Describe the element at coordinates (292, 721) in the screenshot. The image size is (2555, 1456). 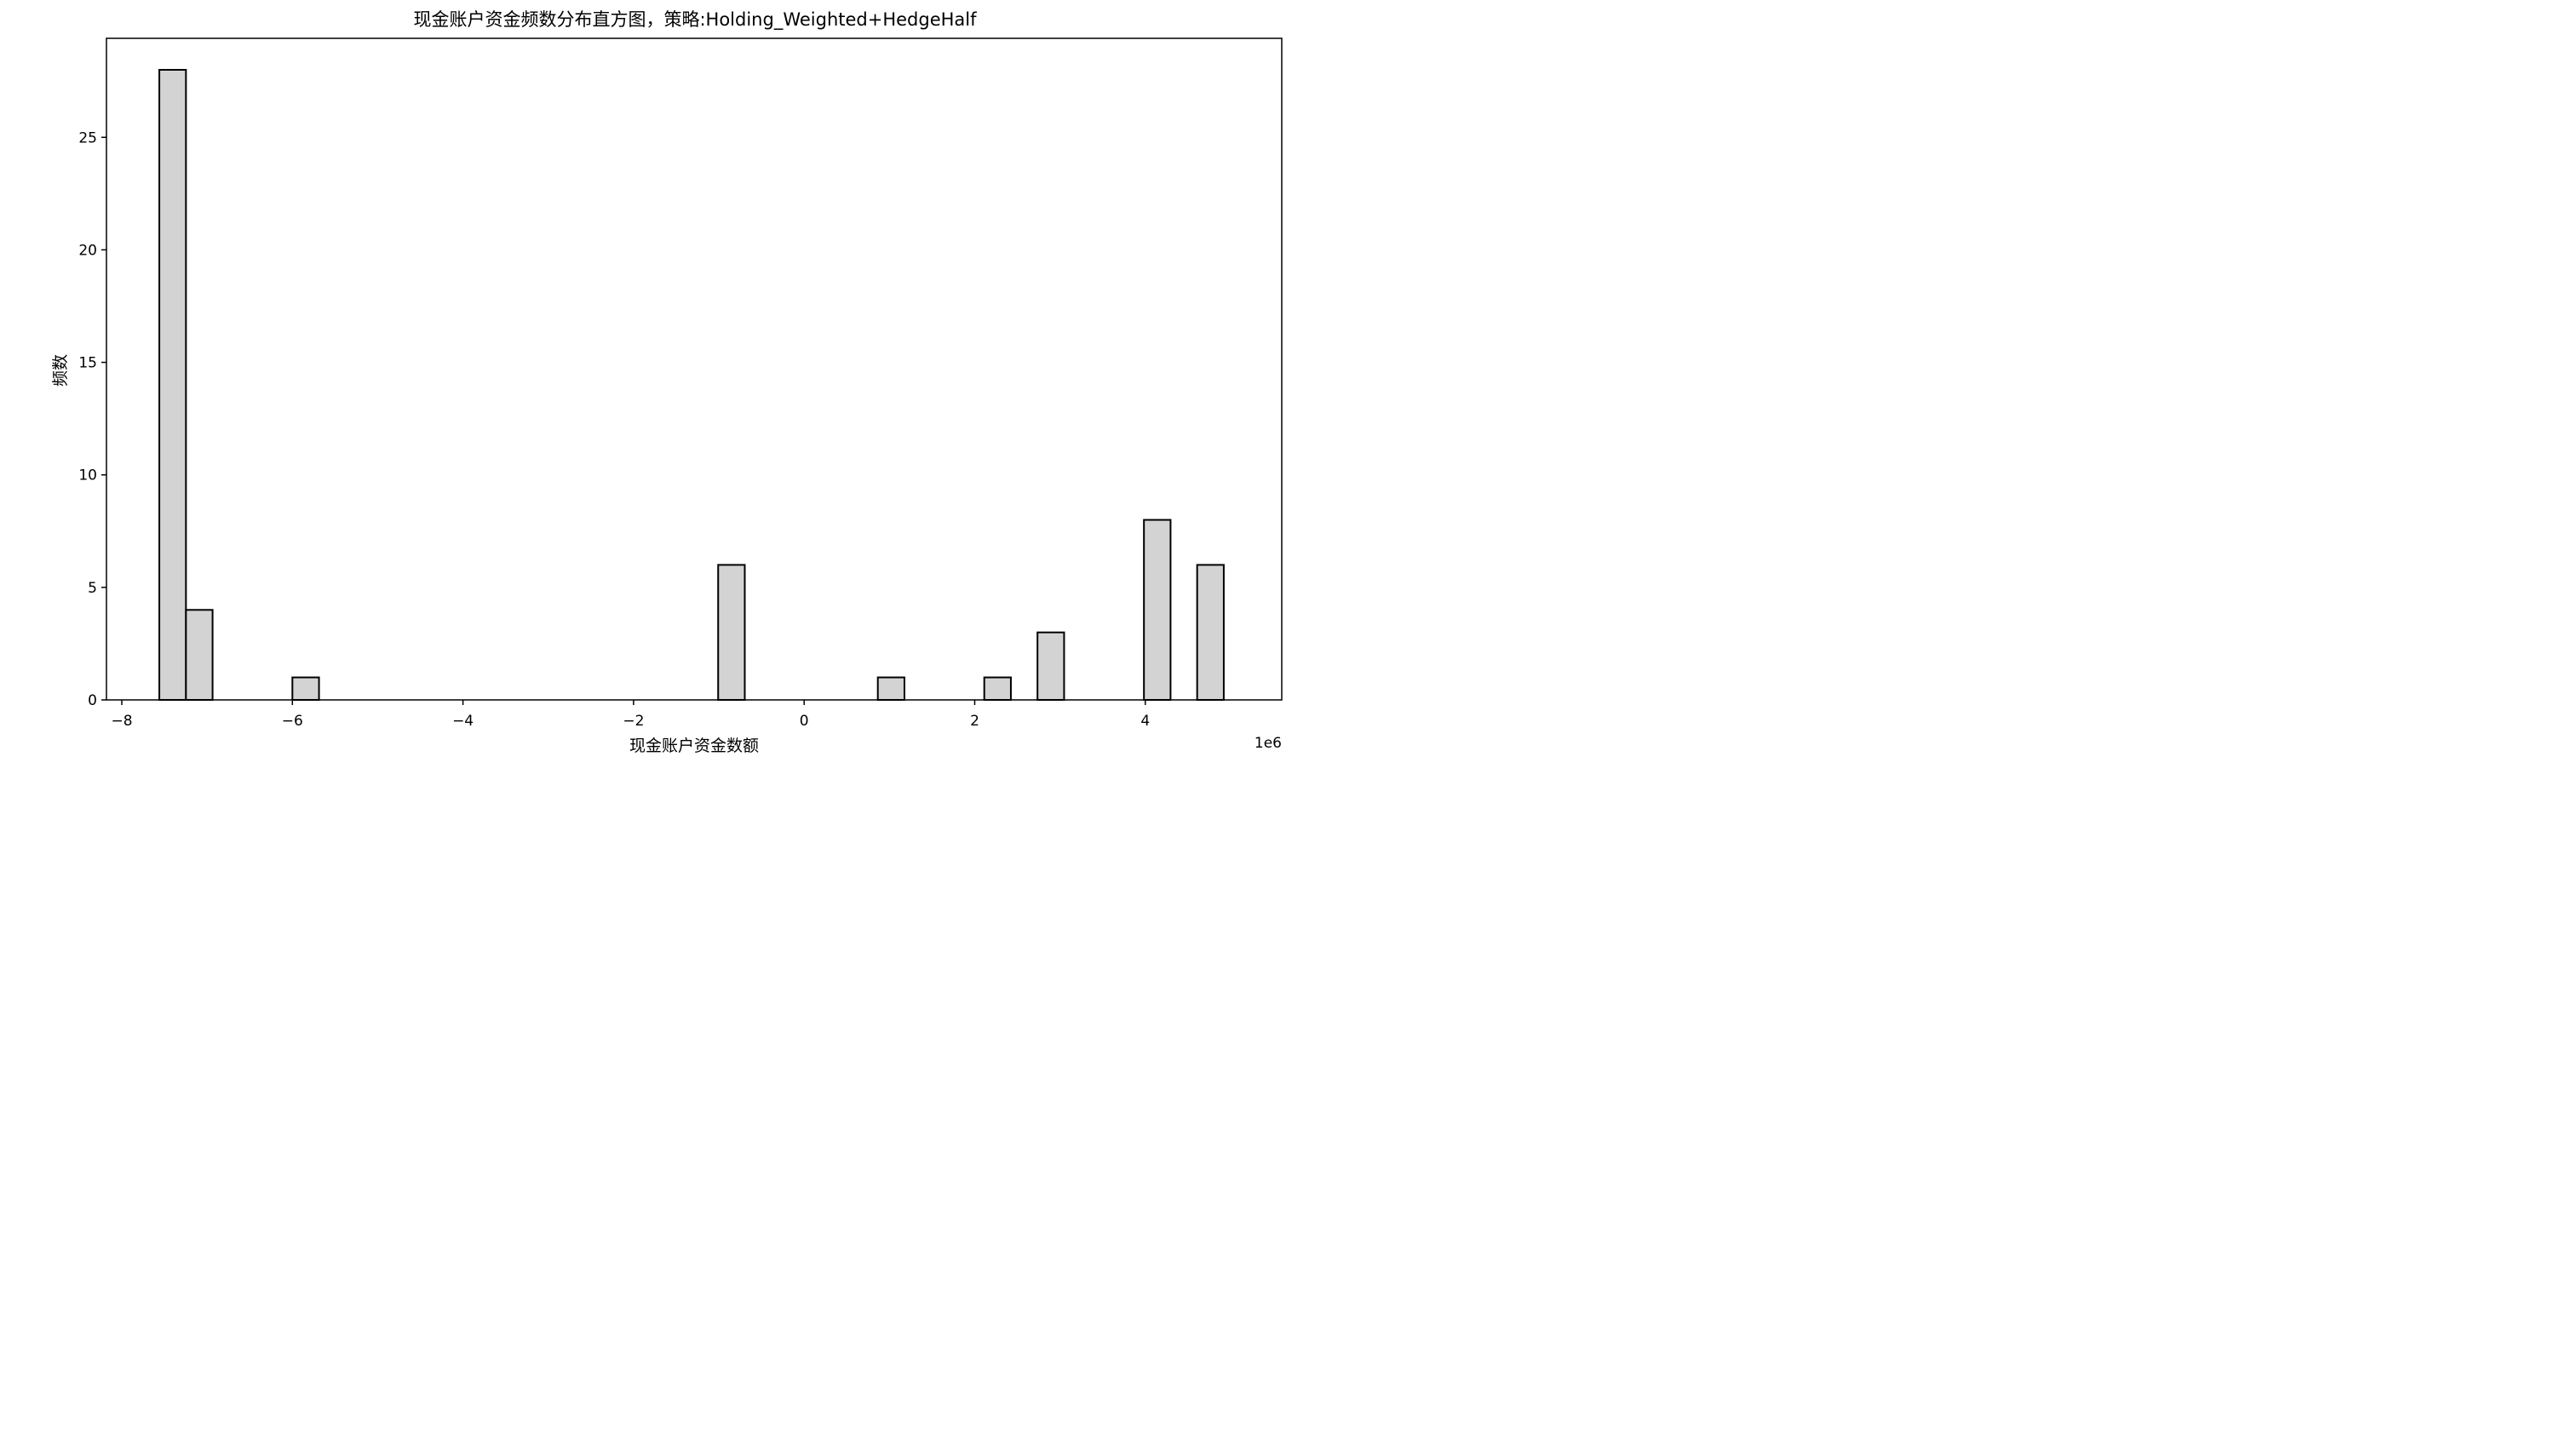
I see `x-tick-label: −6` at that location.